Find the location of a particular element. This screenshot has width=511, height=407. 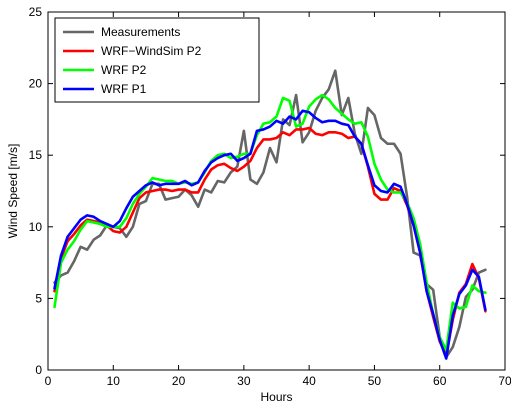

x-tick-label: 20 is located at coordinates (179, 381).